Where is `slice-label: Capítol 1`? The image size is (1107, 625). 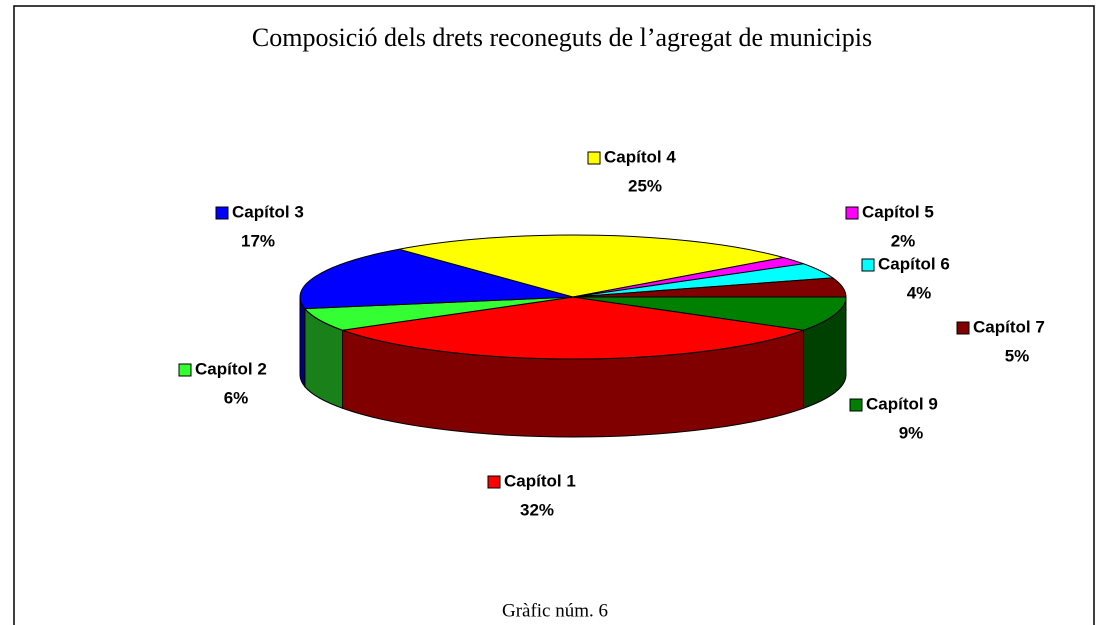 slice-label: Capítol 1 is located at coordinates (540, 480).